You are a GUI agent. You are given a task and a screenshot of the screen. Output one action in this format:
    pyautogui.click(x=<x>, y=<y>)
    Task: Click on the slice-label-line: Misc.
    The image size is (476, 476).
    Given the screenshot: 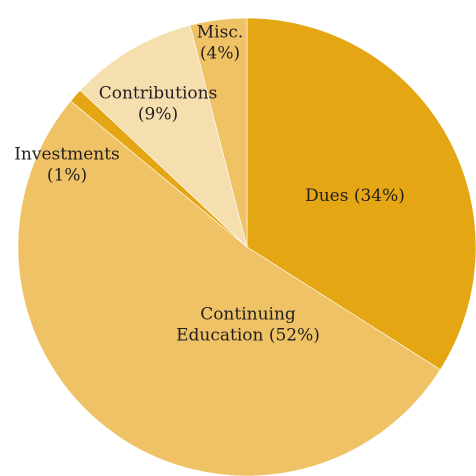 What is the action you would take?
    pyautogui.click(x=220, y=33)
    